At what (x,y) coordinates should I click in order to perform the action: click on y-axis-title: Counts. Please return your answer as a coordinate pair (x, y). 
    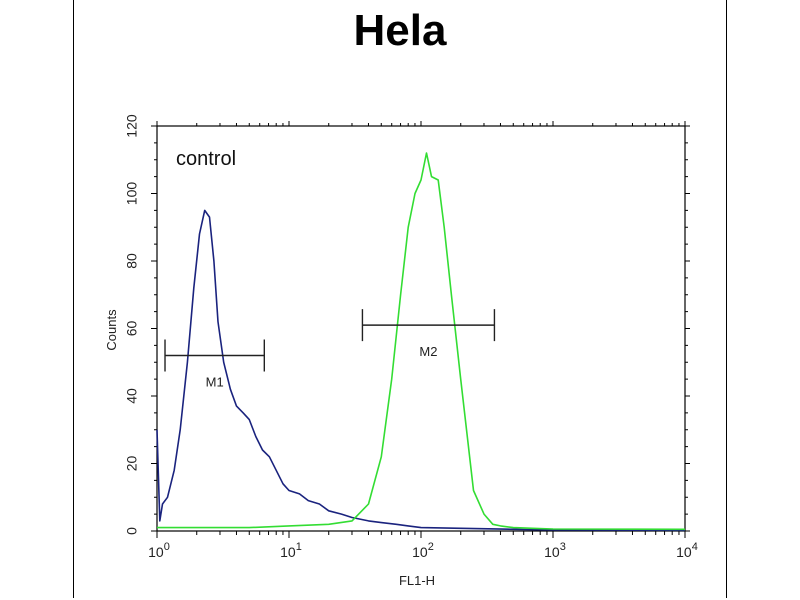
    Looking at the image, I should click on (111, 330).